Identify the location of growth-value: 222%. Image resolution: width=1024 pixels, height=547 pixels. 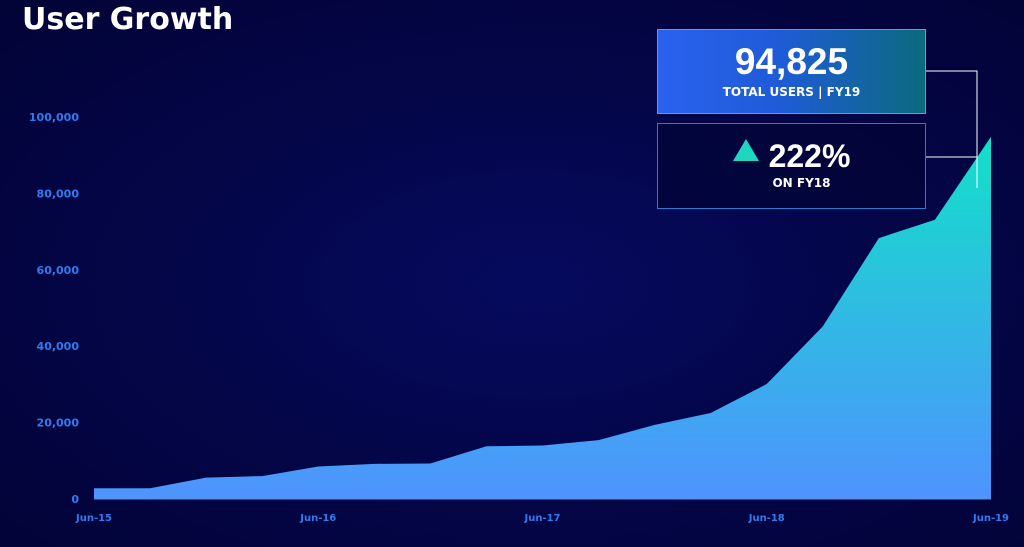
(809, 156).